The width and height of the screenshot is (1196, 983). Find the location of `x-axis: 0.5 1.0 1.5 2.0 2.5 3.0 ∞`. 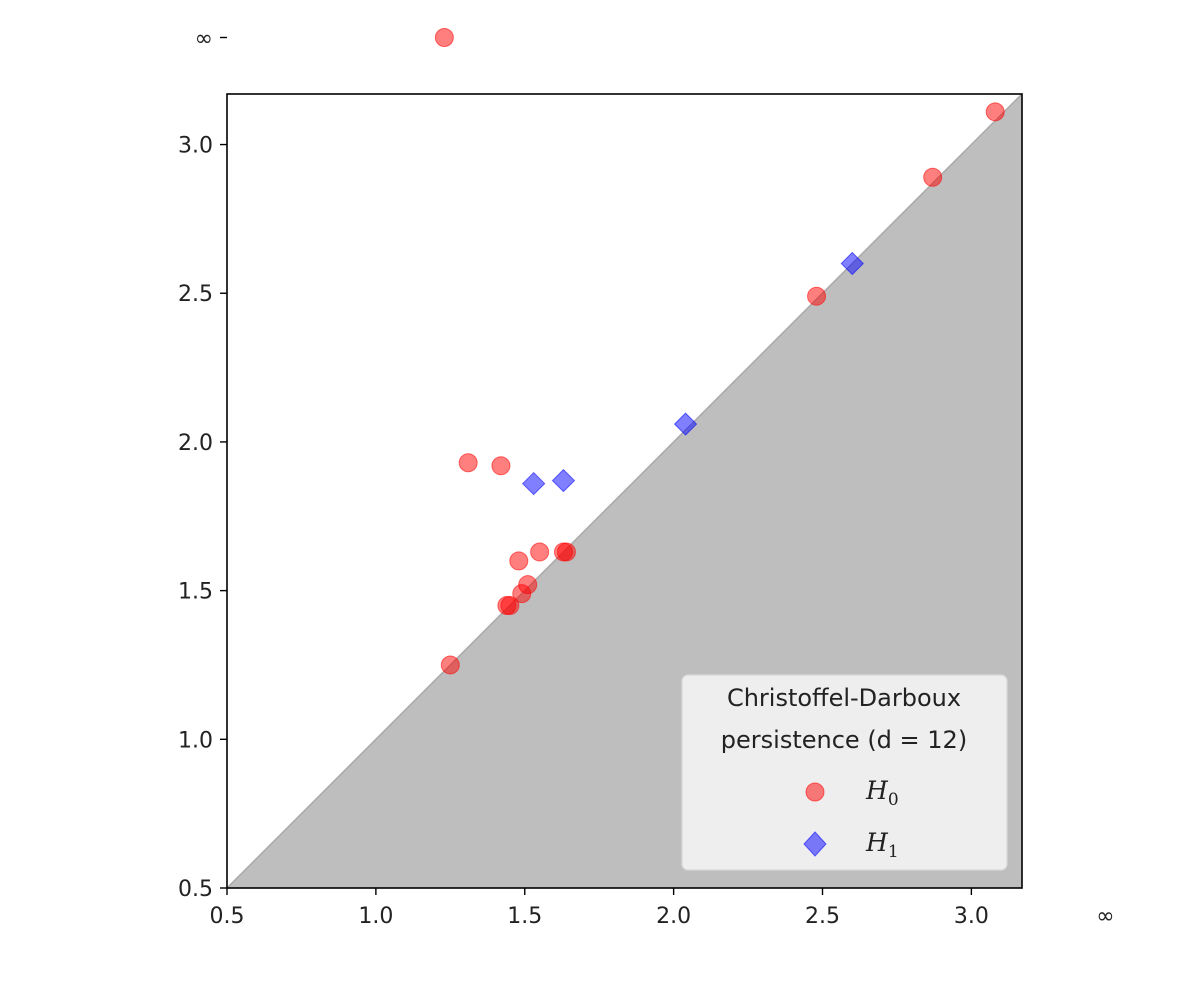

x-axis: 0.5 1.0 1.5 2.0 2.5 3.0 ∞ is located at coordinates (662, 908).